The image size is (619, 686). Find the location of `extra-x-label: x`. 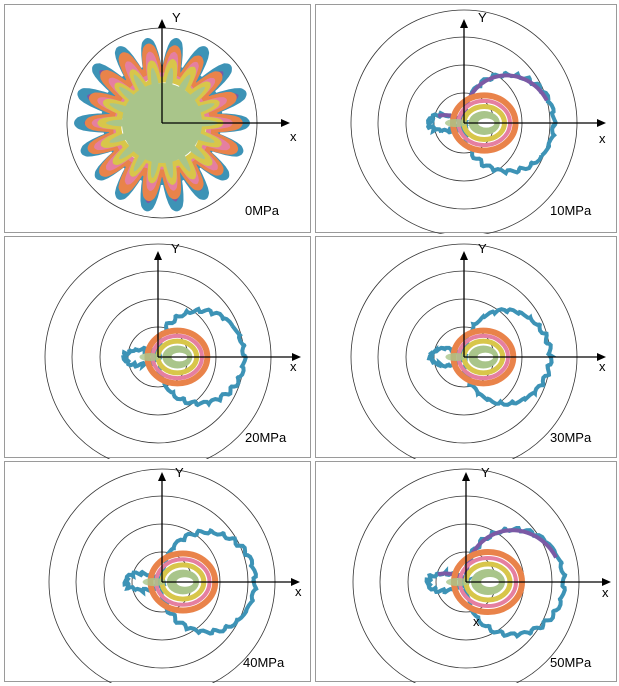

extra-x-label: x is located at coordinates (476, 621).